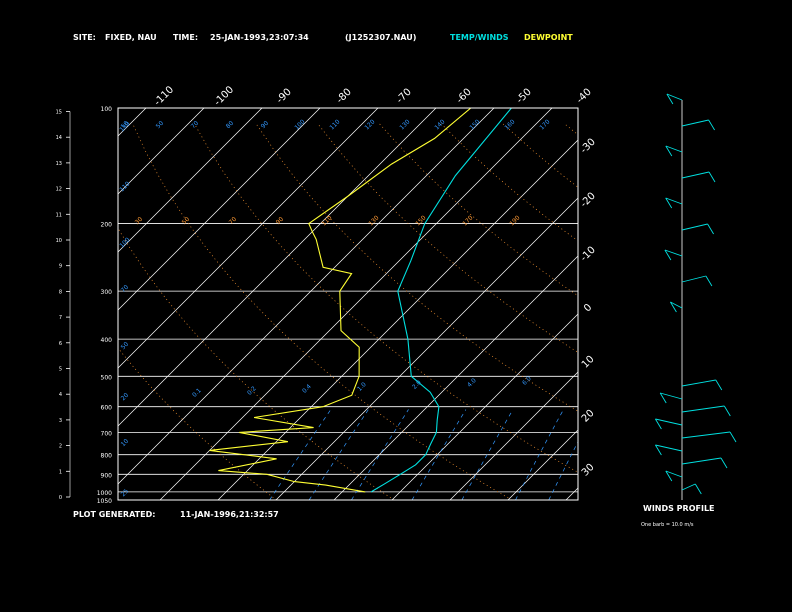  Describe the element at coordinates (326, 220) in the screenshot. I see `adiabat-200-label-4: 110` at that location.